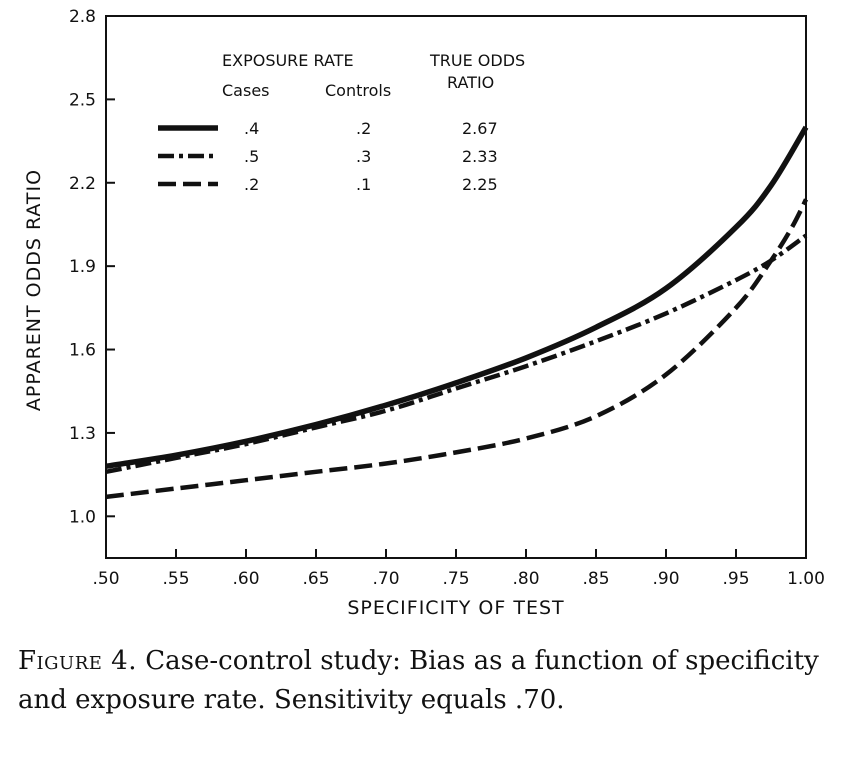  I want to click on legend-cases-value: .5, so click(251, 156).